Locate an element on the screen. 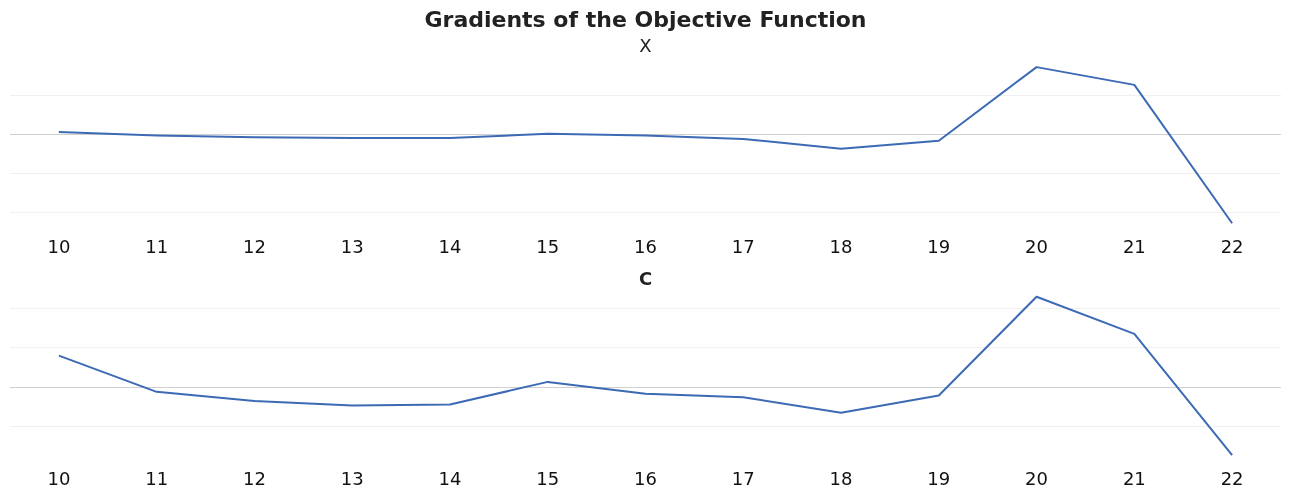 The width and height of the screenshot is (1295, 494). chart-title: Gradients of the Objective Function is located at coordinates (645, 19).